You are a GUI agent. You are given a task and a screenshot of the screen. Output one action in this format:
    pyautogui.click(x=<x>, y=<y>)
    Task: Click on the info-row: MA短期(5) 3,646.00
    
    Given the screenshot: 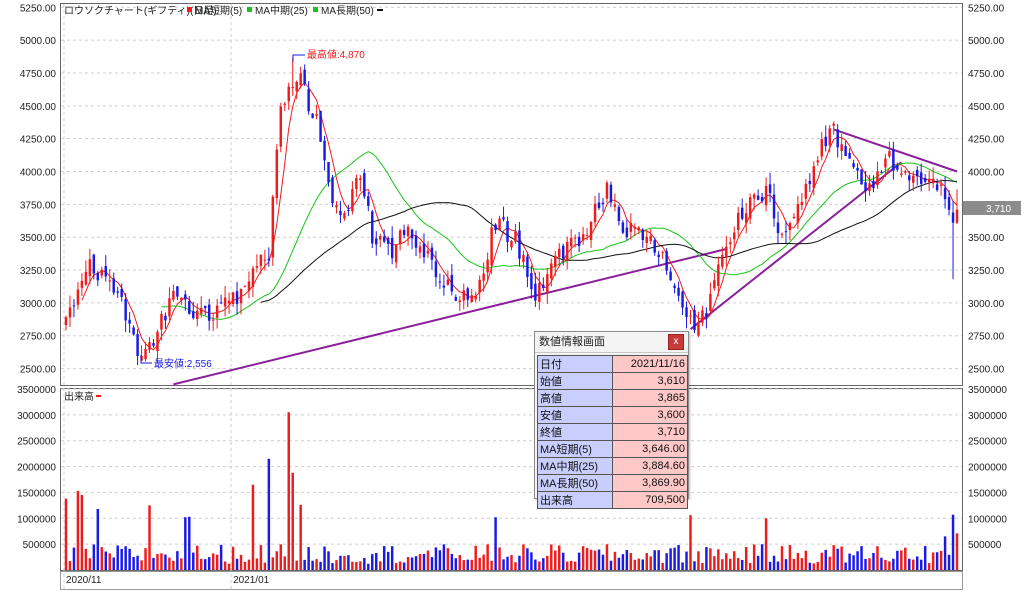 What is the action you would take?
    pyautogui.click(x=613, y=449)
    